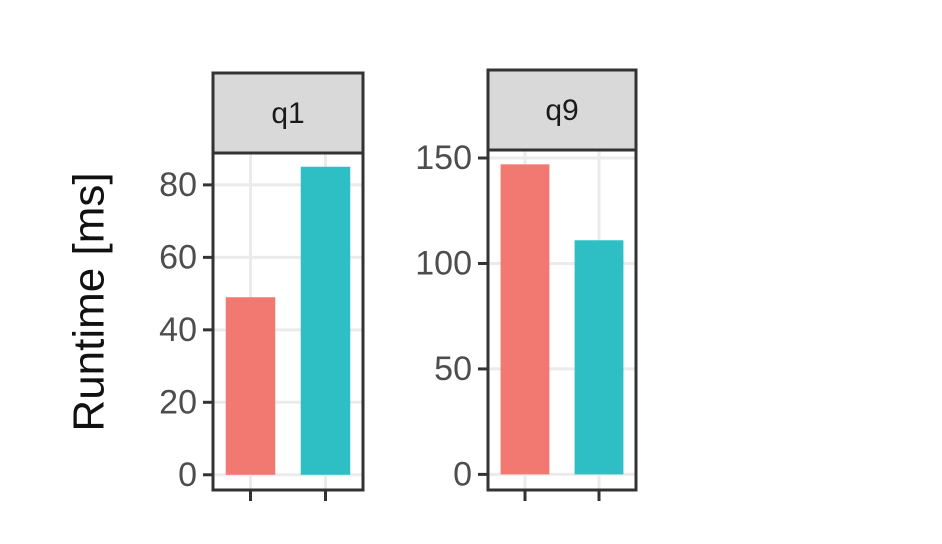 The width and height of the screenshot is (942, 544). I want to click on y-tick-label: 20, so click(178, 402).